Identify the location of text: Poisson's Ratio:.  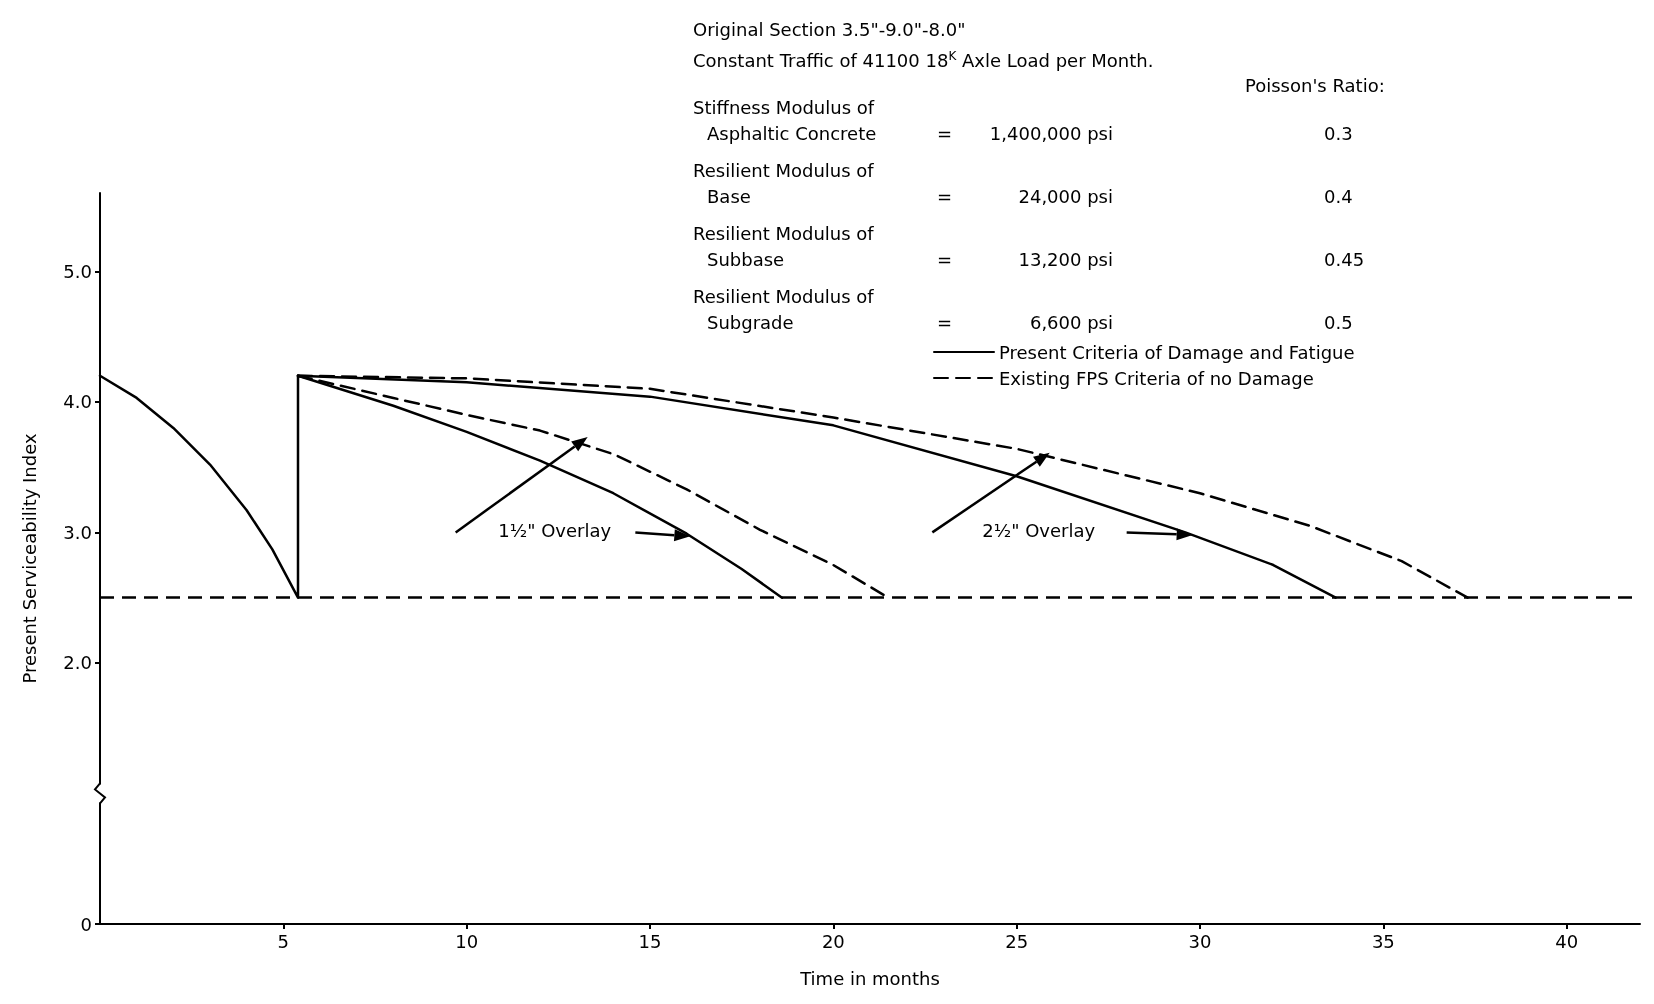
(1315, 85).